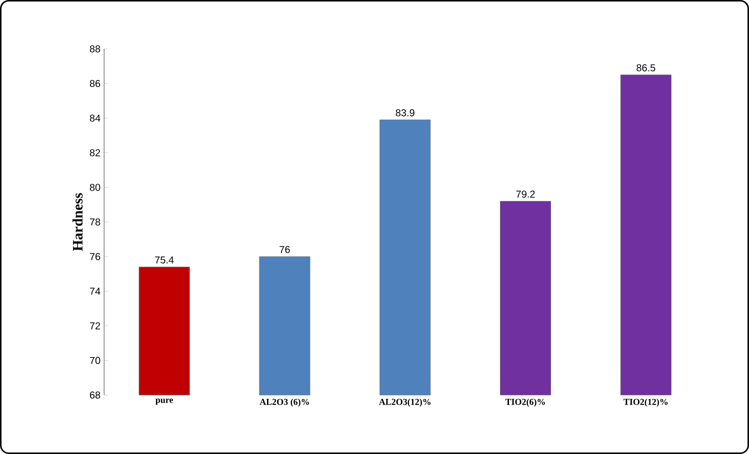 The image size is (749, 454). I want to click on x-tick-label: pure, so click(164, 401).